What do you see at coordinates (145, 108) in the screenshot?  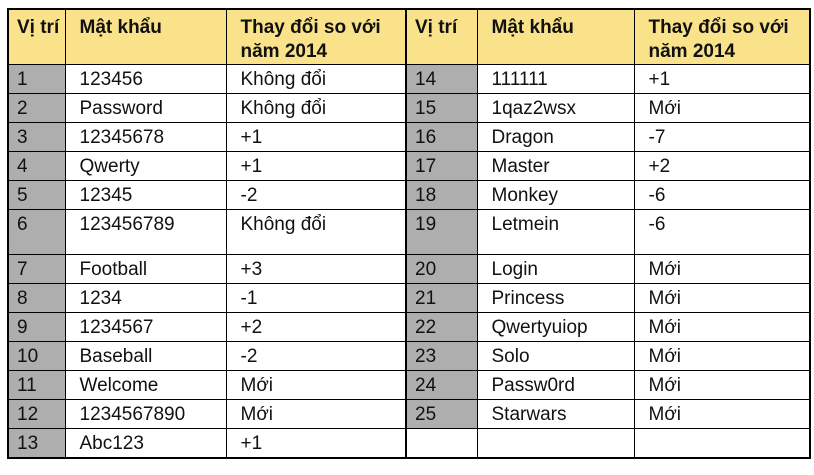 I see `password-cell: Password` at bounding box center [145, 108].